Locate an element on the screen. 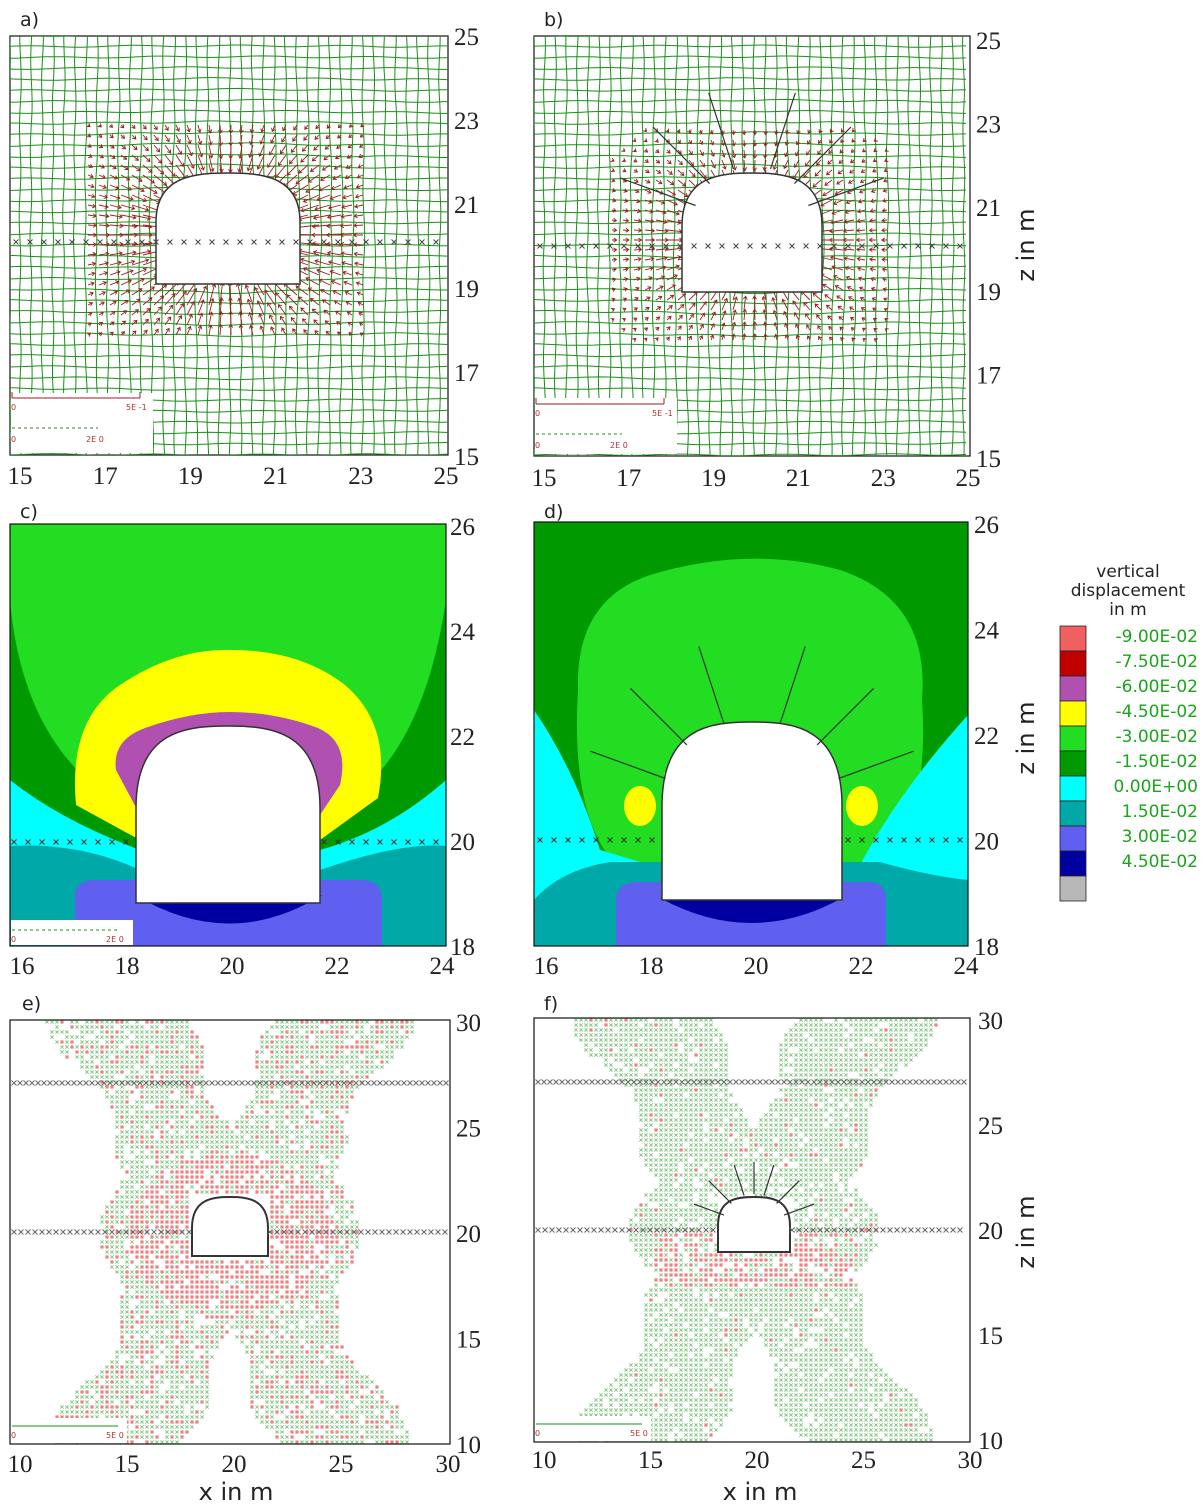  contour-band is located at coordinates (640, 806).